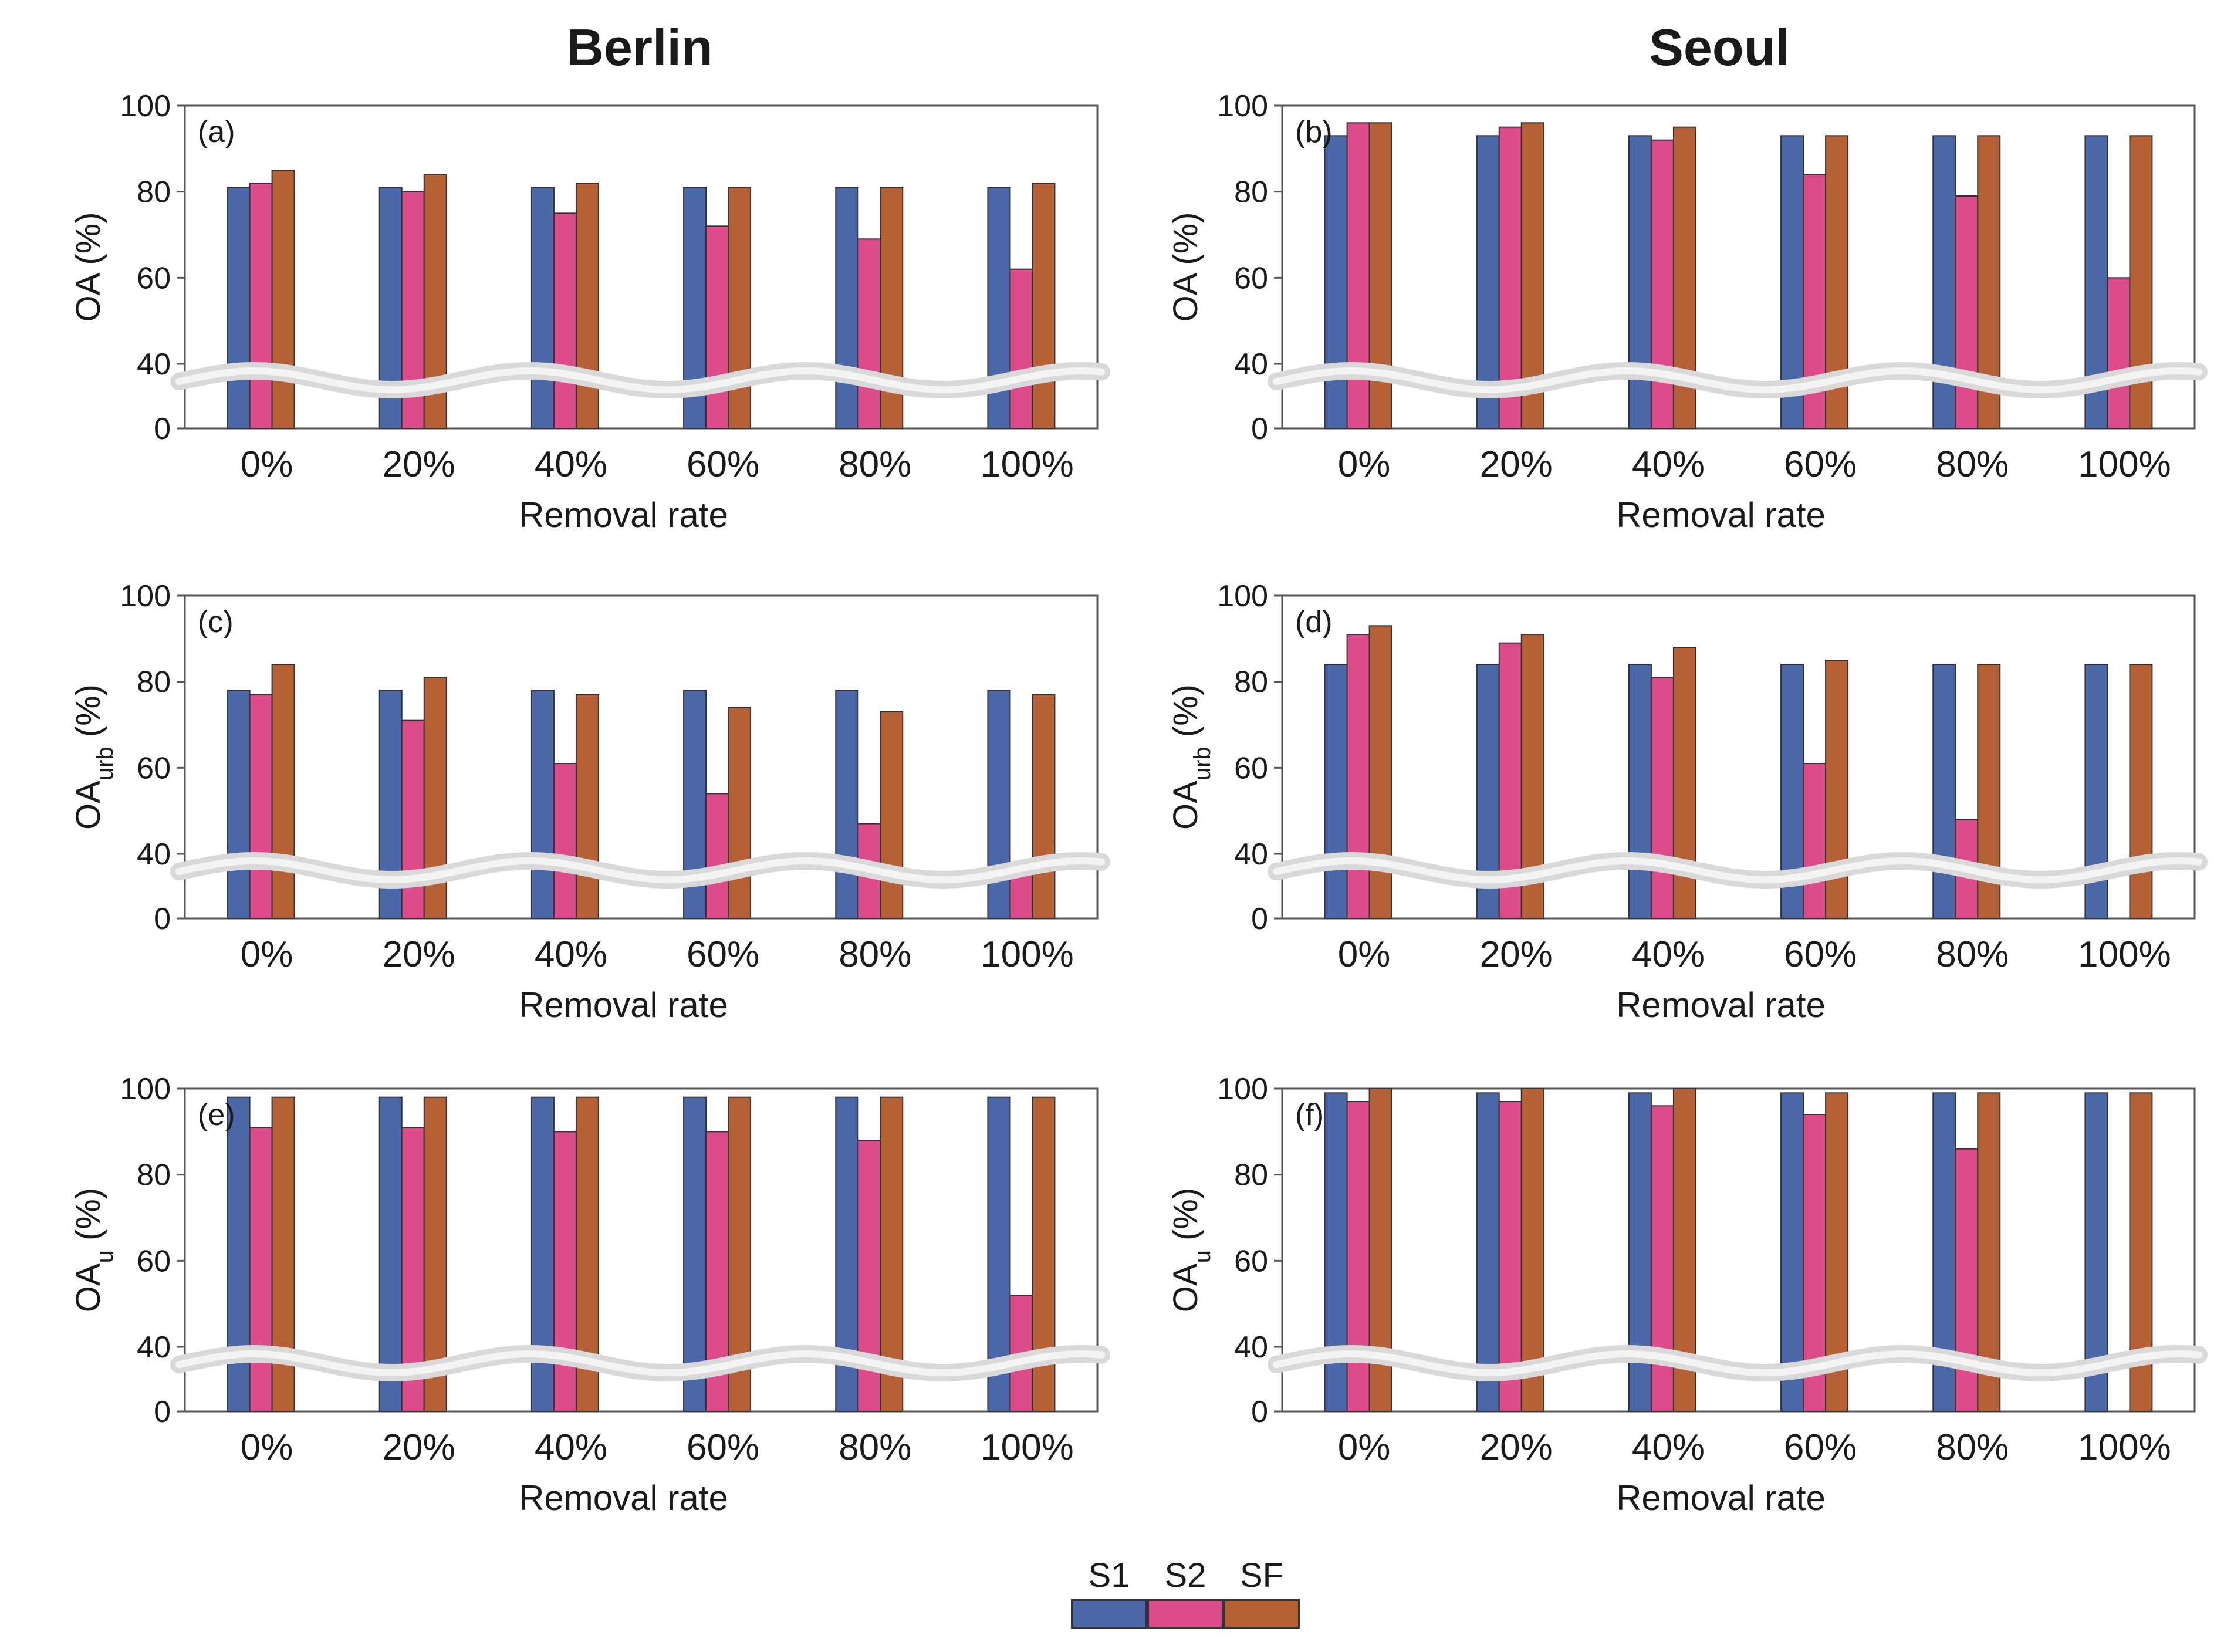  I want to click on column-title-berlin: Berlin, so click(640, 47).